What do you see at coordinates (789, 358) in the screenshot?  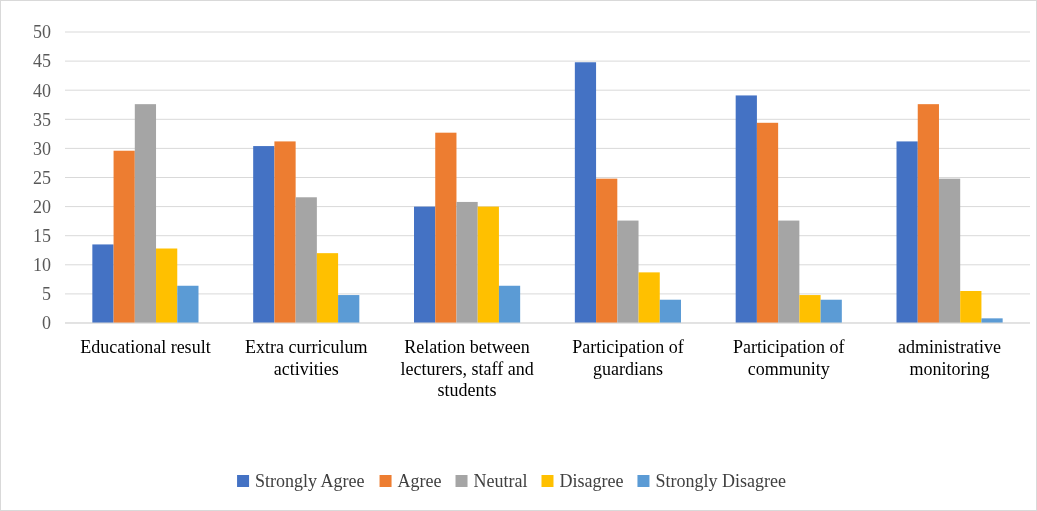 I see `x-tick-label: Participation of community` at bounding box center [789, 358].